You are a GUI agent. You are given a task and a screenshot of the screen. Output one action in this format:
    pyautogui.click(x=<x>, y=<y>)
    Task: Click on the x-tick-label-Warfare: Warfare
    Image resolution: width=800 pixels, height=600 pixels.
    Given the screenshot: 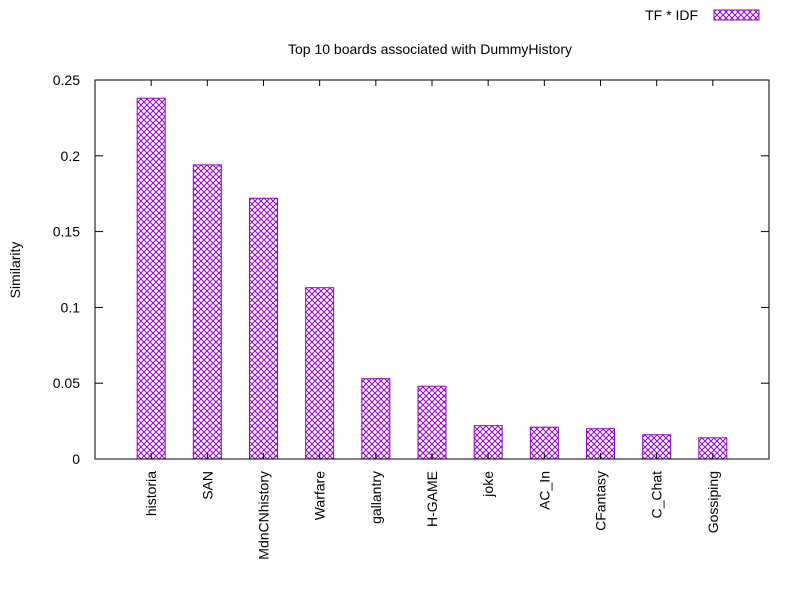 What is the action you would take?
    pyautogui.click(x=320, y=495)
    